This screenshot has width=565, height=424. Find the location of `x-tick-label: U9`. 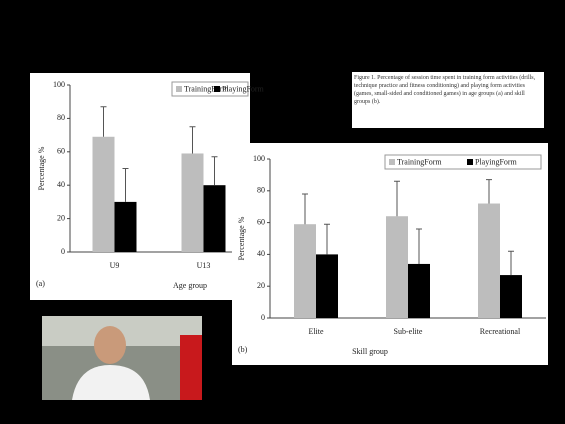

x-tick-label: U9 is located at coordinates (115, 265).